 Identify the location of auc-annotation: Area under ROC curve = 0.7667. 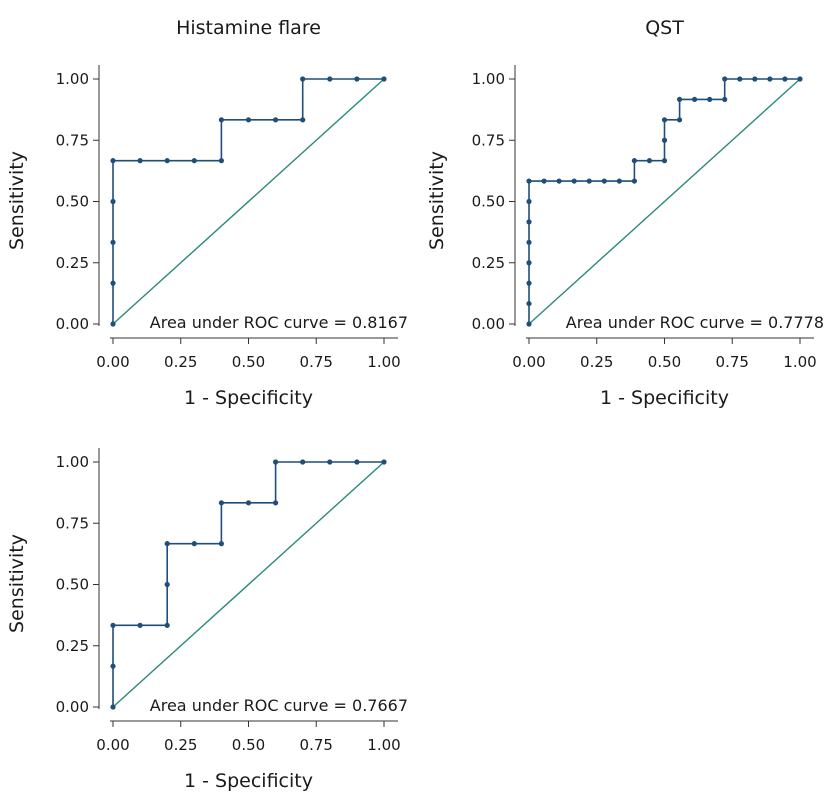
(279, 705).